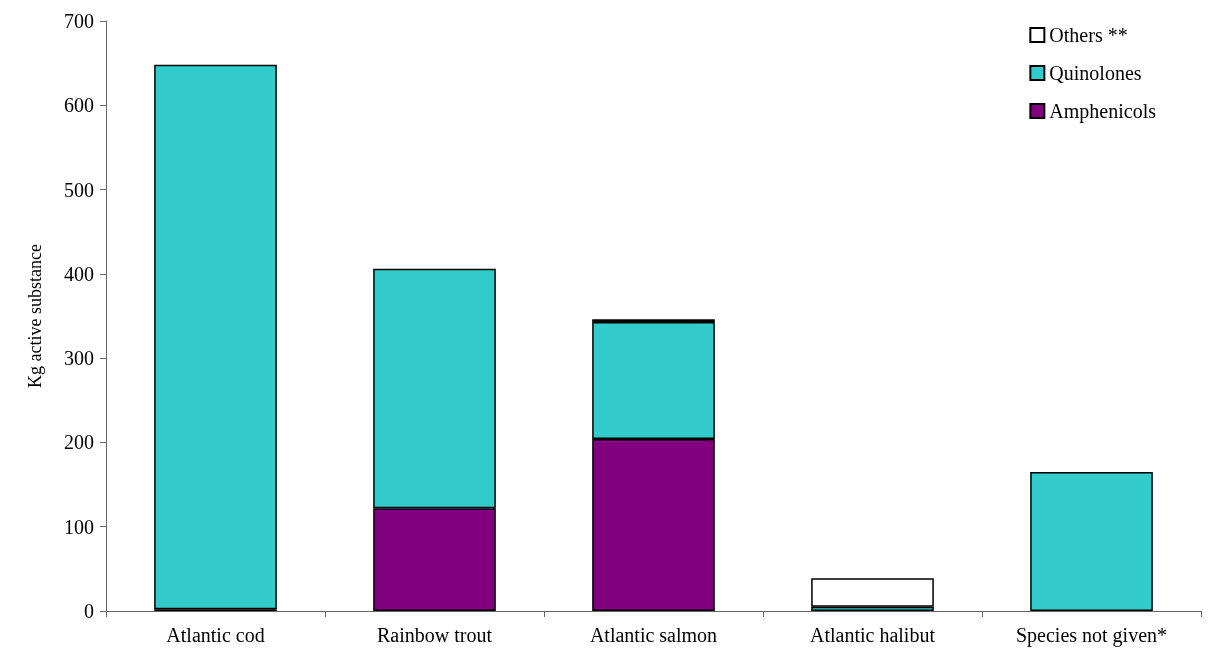  I want to click on legend-label: Amphenicols, so click(1103, 111).